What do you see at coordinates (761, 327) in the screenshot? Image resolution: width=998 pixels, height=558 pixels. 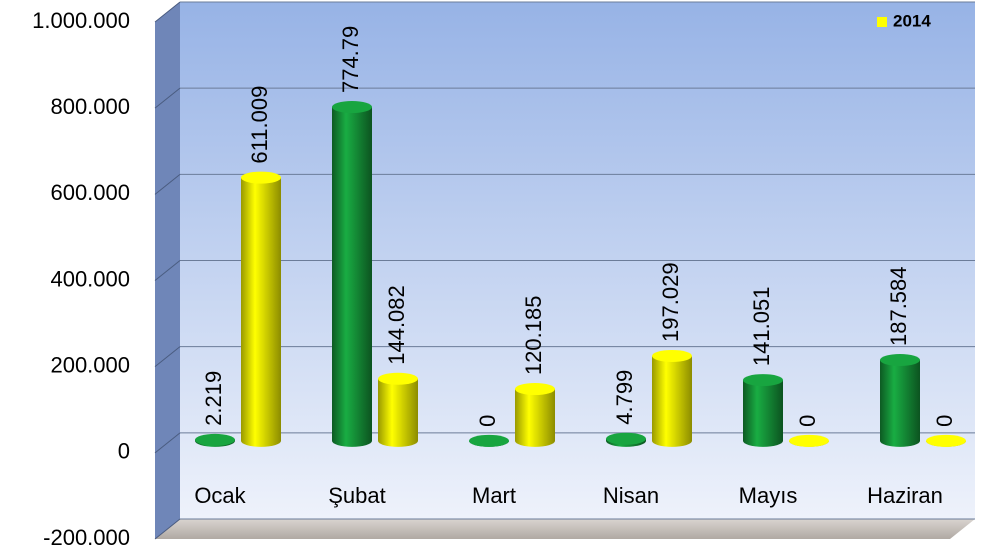 I see `value-label: 141.051` at bounding box center [761, 327].